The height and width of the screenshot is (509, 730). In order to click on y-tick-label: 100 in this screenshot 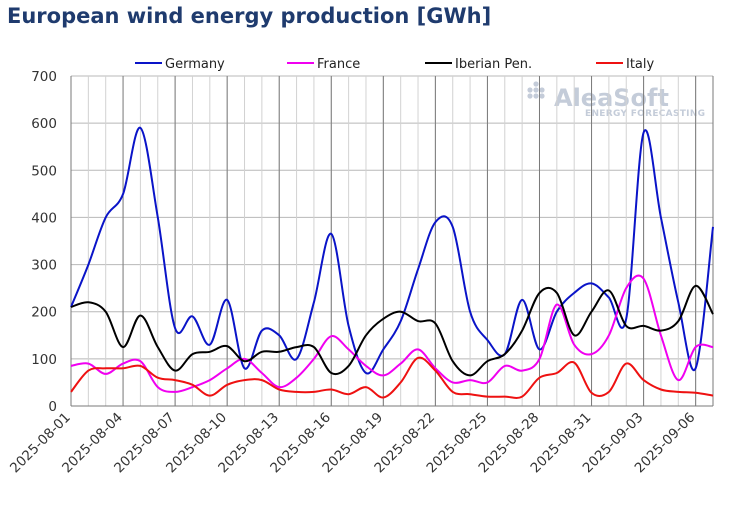, I will do `click(44, 360)`.